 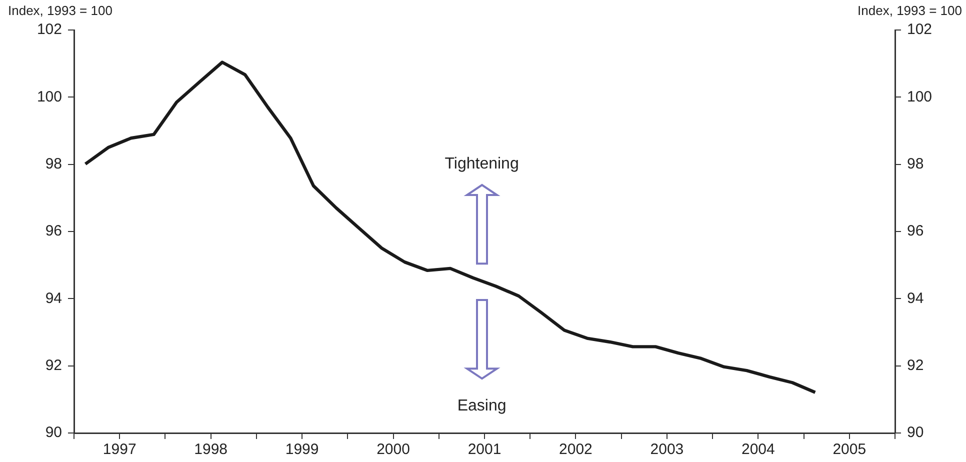 I want to click on x-tick-label: 1998, so click(x=211, y=449).